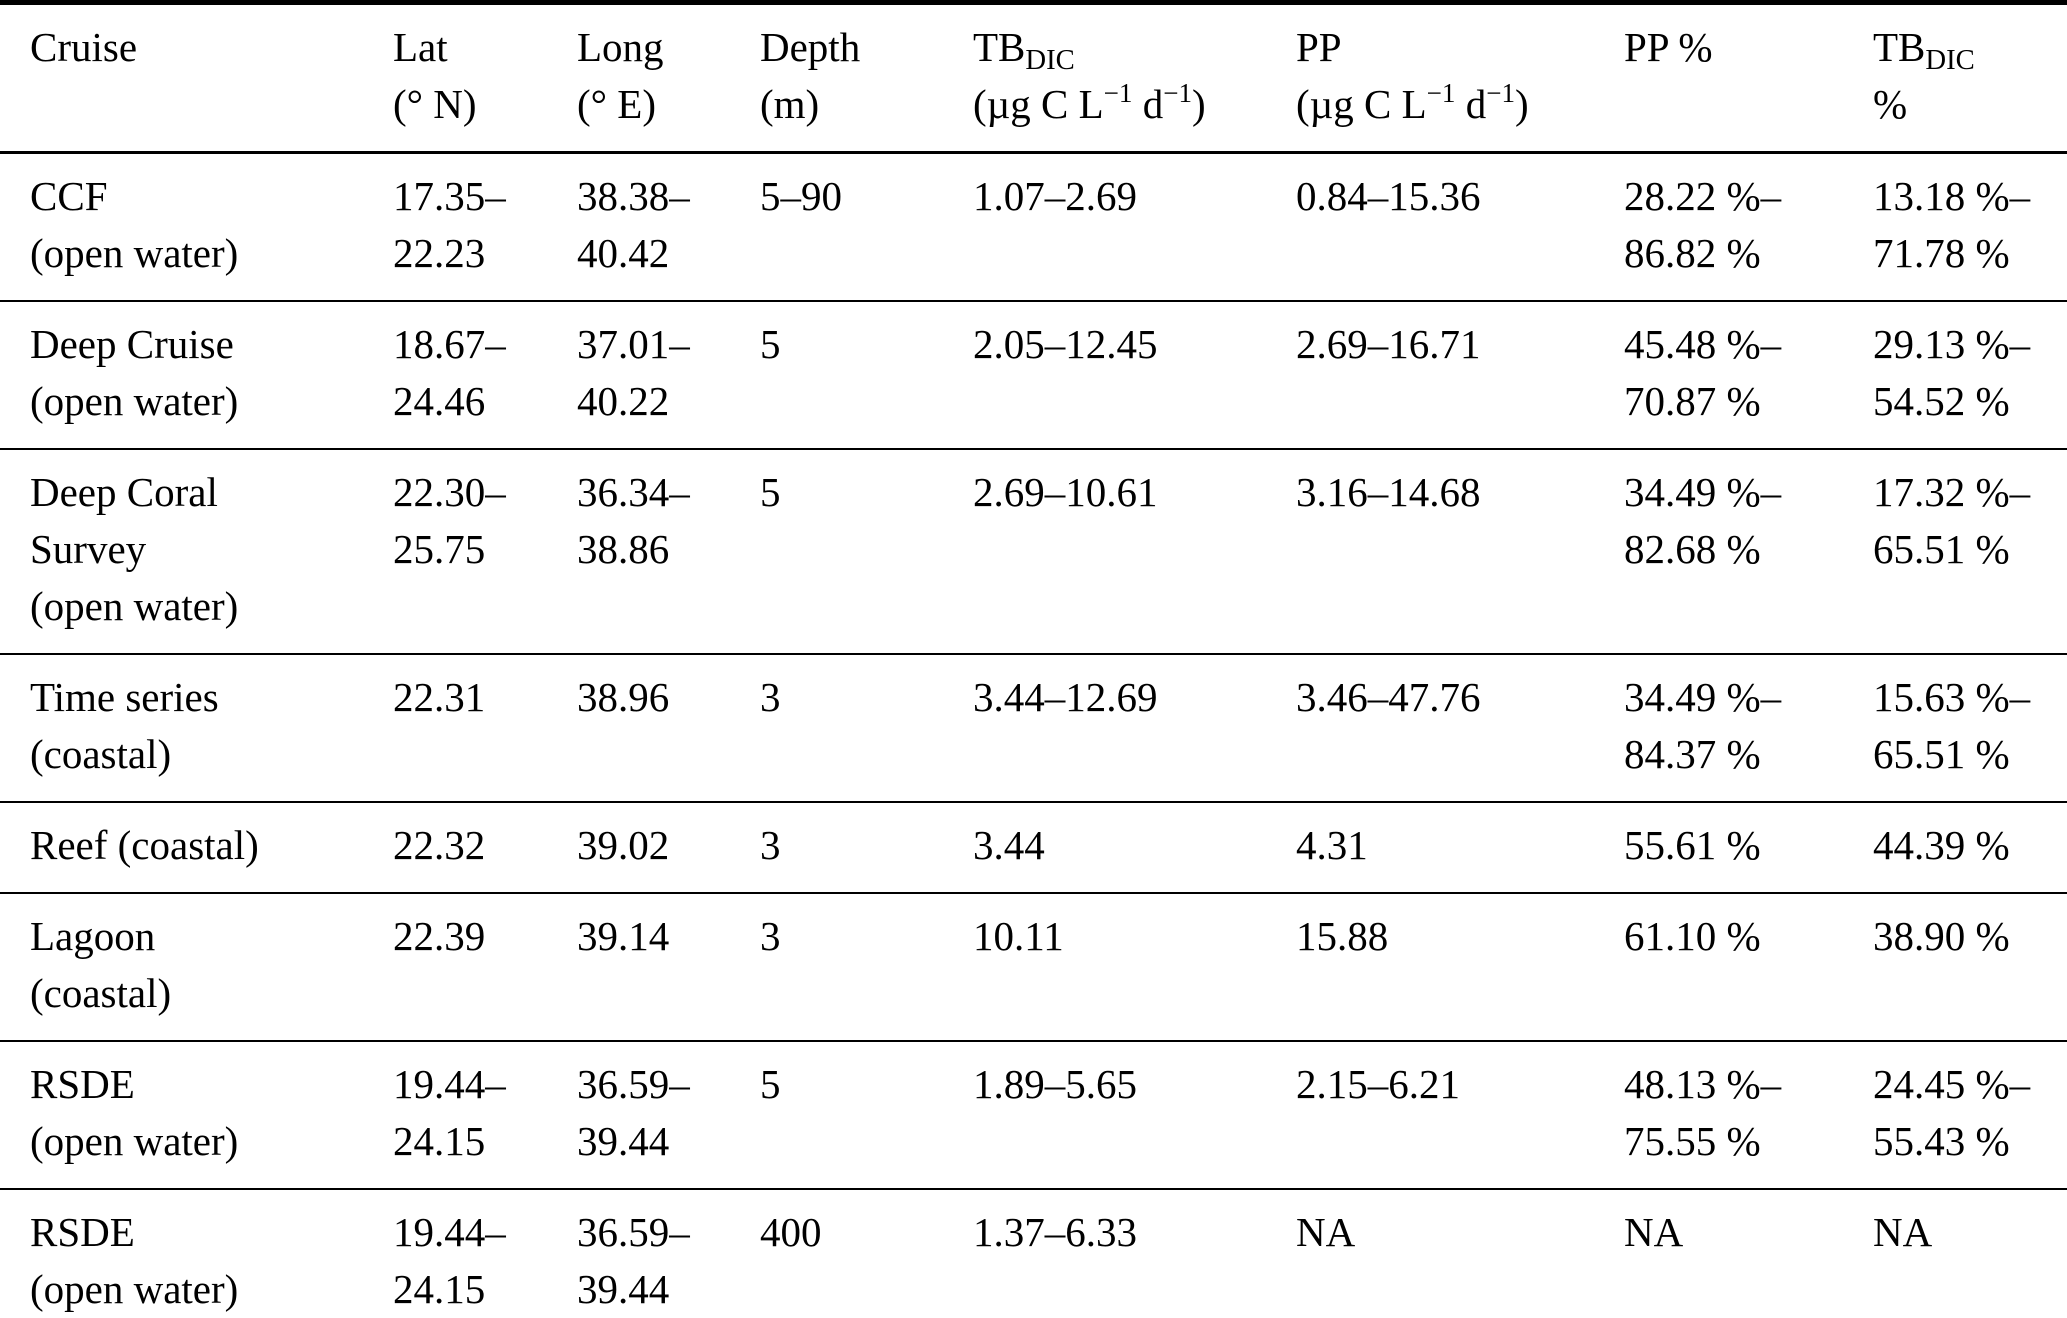 This screenshot has height=1318, width=2067. Describe the element at coordinates (1970, 1253) in the screenshot. I see `cell-tbdic-pct: NA` at that location.